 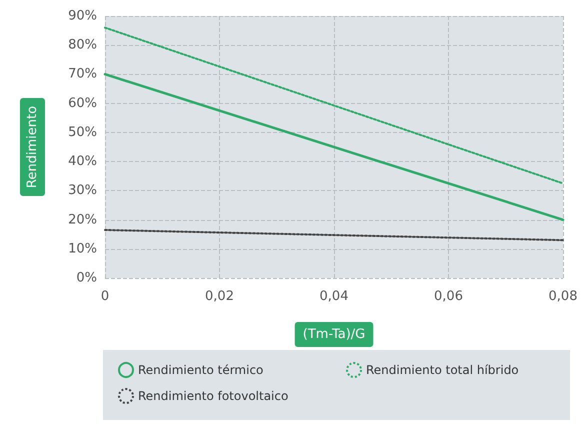 I want to click on legend-label: Rendimiento fotovoltaico, so click(x=213, y=396).